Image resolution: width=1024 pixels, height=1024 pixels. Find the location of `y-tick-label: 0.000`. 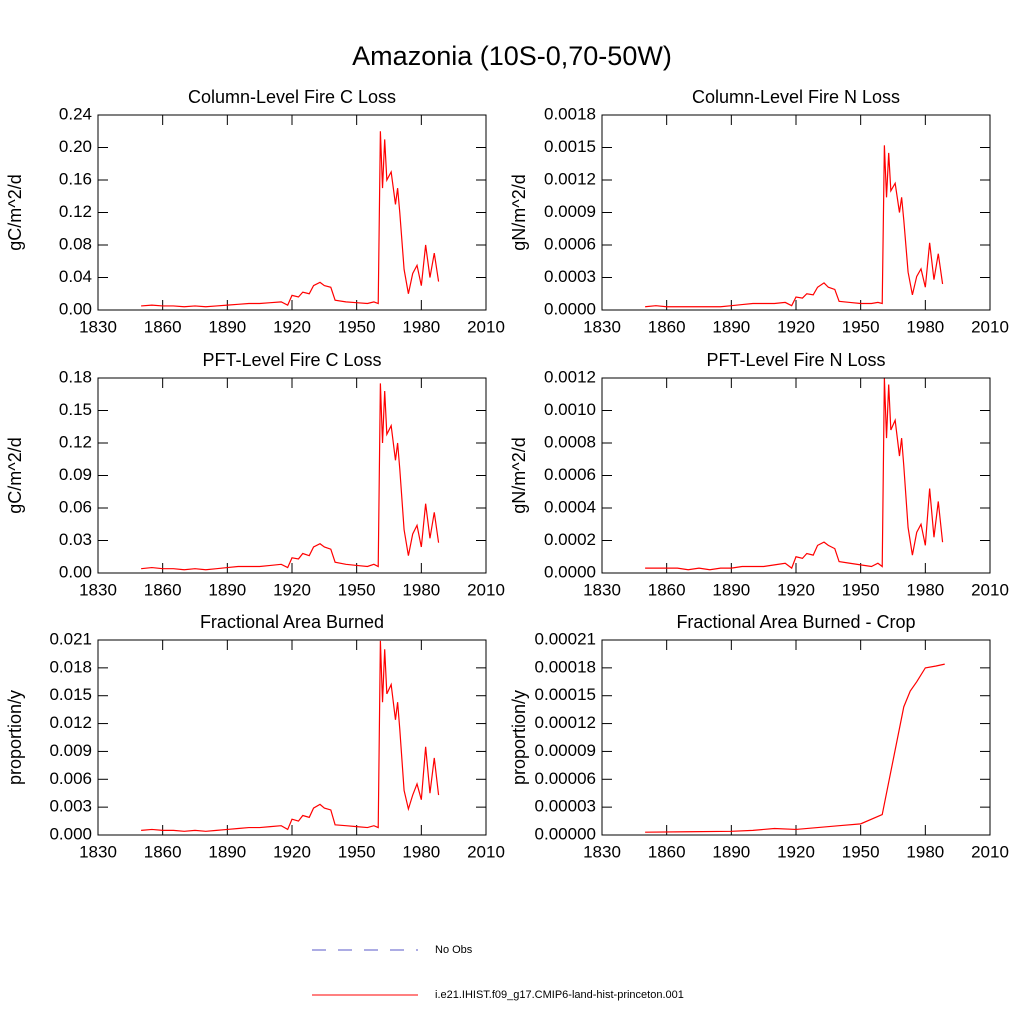

y-tick-label: 0.000 is located at coordinates (70, 833).